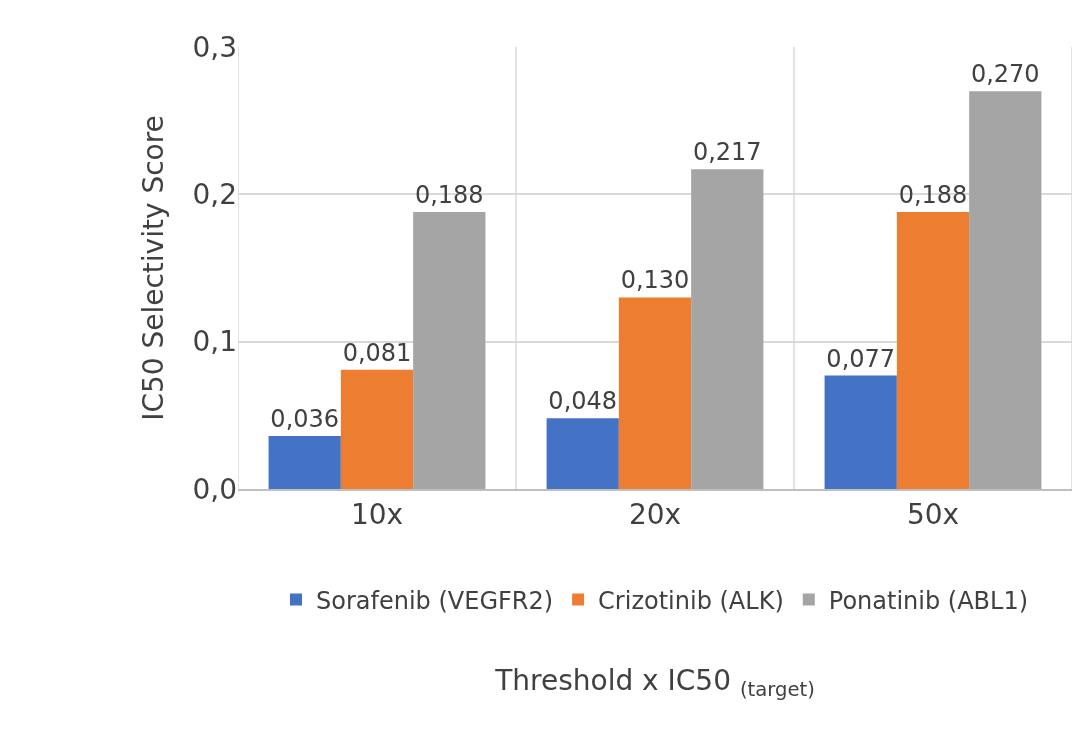 This screenshot has width=1076, height=729. I want to click on data-label: 0,081, so click(377, 352).